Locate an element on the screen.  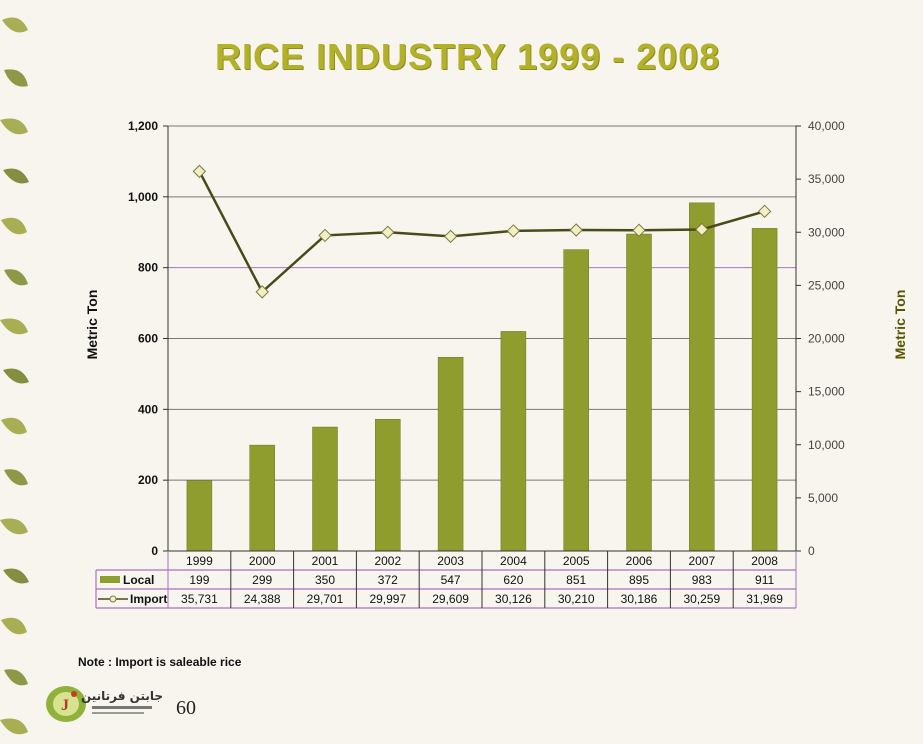
data-label-import: 29,701 is located at coordinates (325, 599).